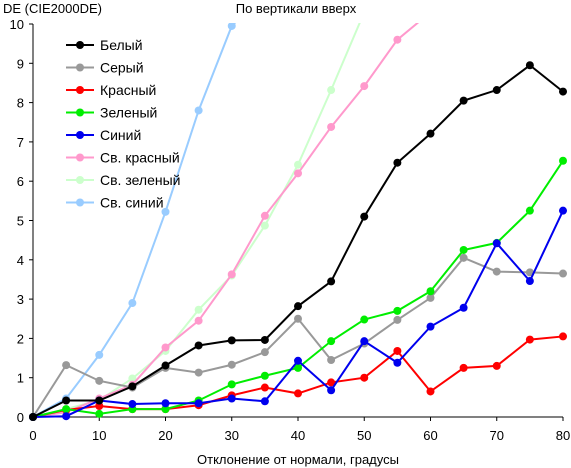 This screenshot has height=468, width=571. Describe the element at coordinates (20, 63) in the screenshot. I see `y-tick-label: 9` at that location.